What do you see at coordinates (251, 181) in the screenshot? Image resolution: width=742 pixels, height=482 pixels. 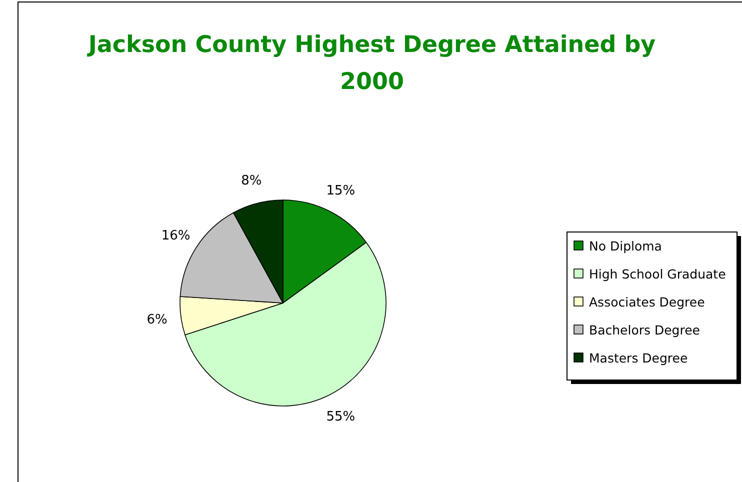 I see `data-label: 8%` at bounding box center [251, 181].